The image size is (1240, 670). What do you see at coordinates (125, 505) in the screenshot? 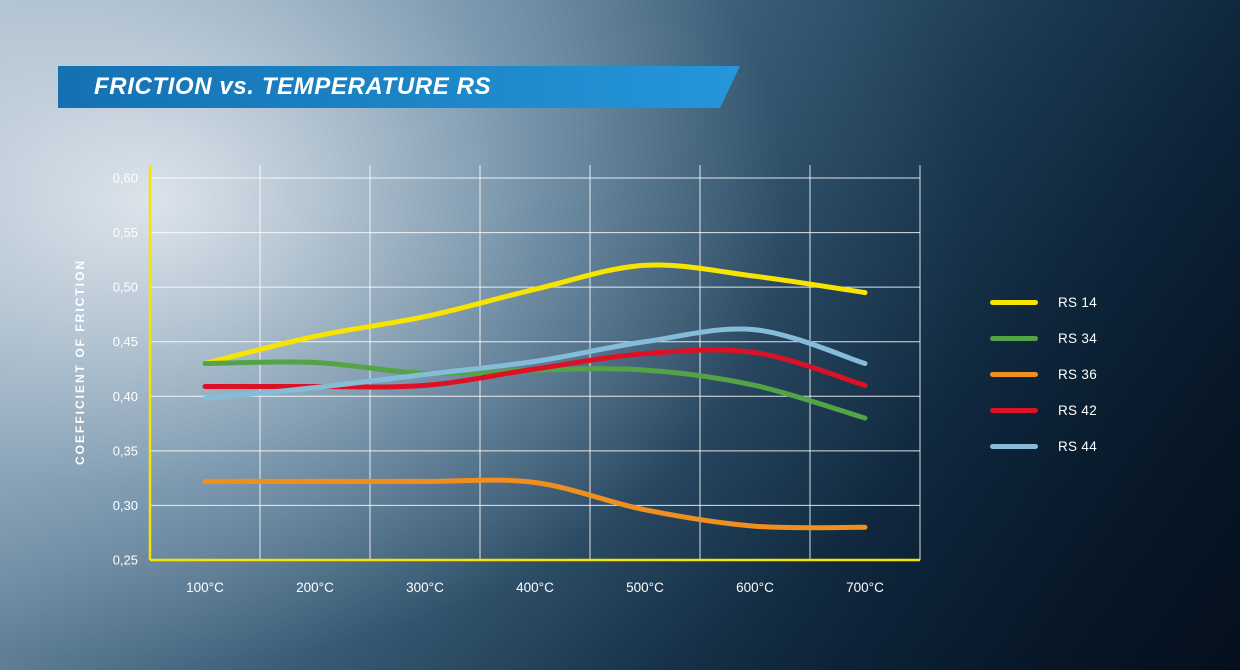
I see `y-tick-label: 0,30` at bounding box center [125, 505].